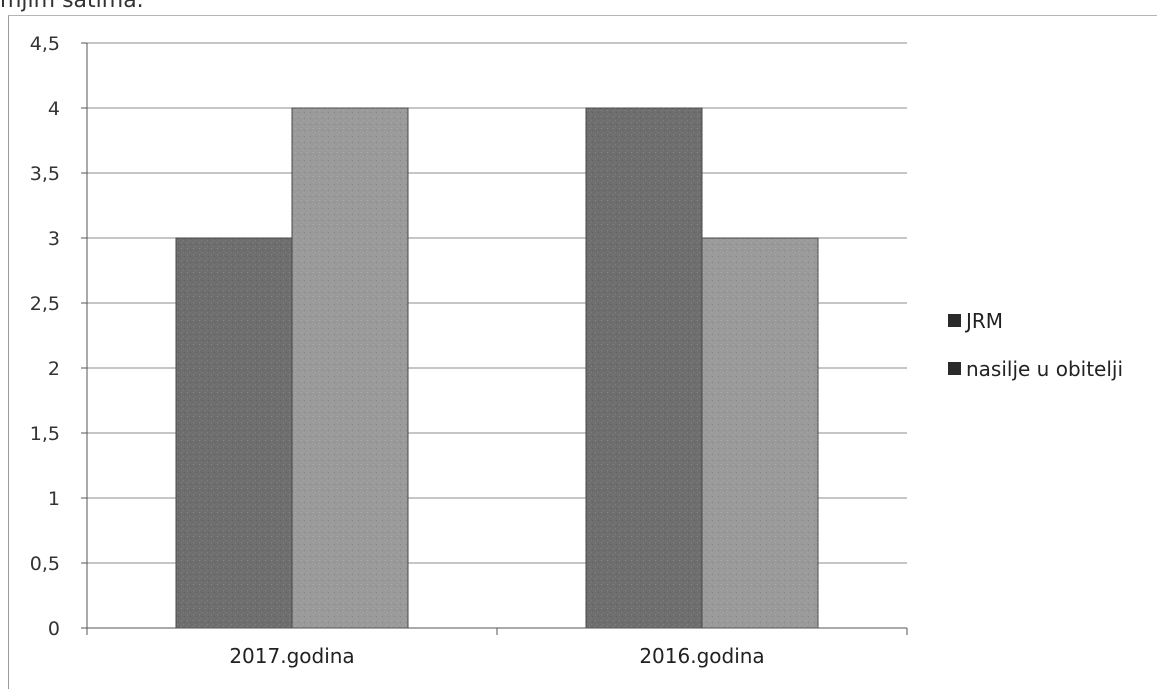 Image resolution: width=1157 pixels, height=689 pixels. I want to click on legend-label: nasilje u obitelji, so click(1044, 369).